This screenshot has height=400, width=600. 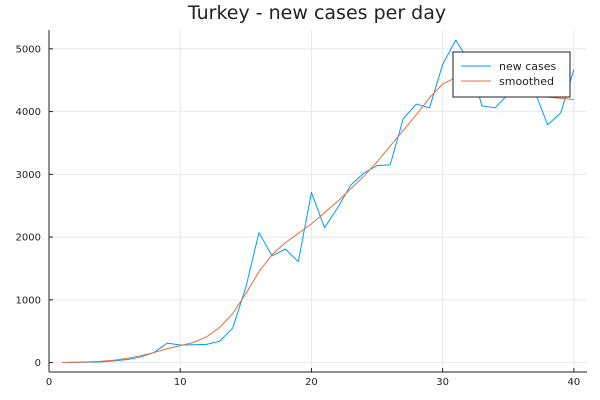 I want to click on y-tick-label: 0, so click(x=38, y=363).